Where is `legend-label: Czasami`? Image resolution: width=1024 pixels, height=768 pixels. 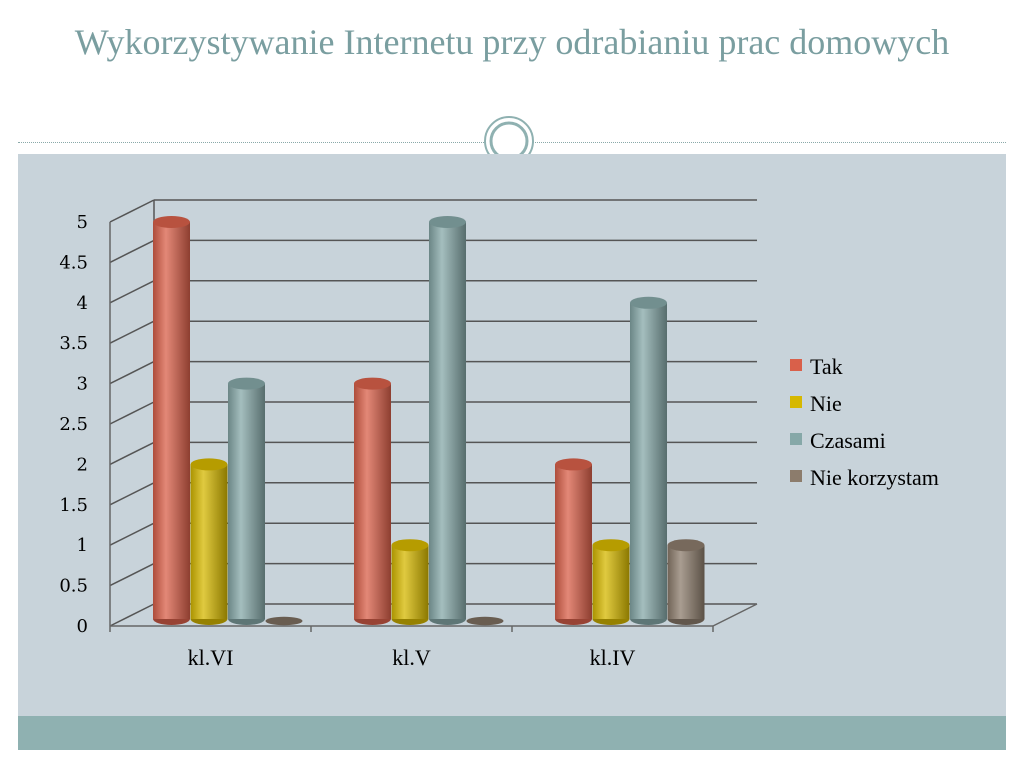 legend-label: Czasami is located at coordinates (848, 440).